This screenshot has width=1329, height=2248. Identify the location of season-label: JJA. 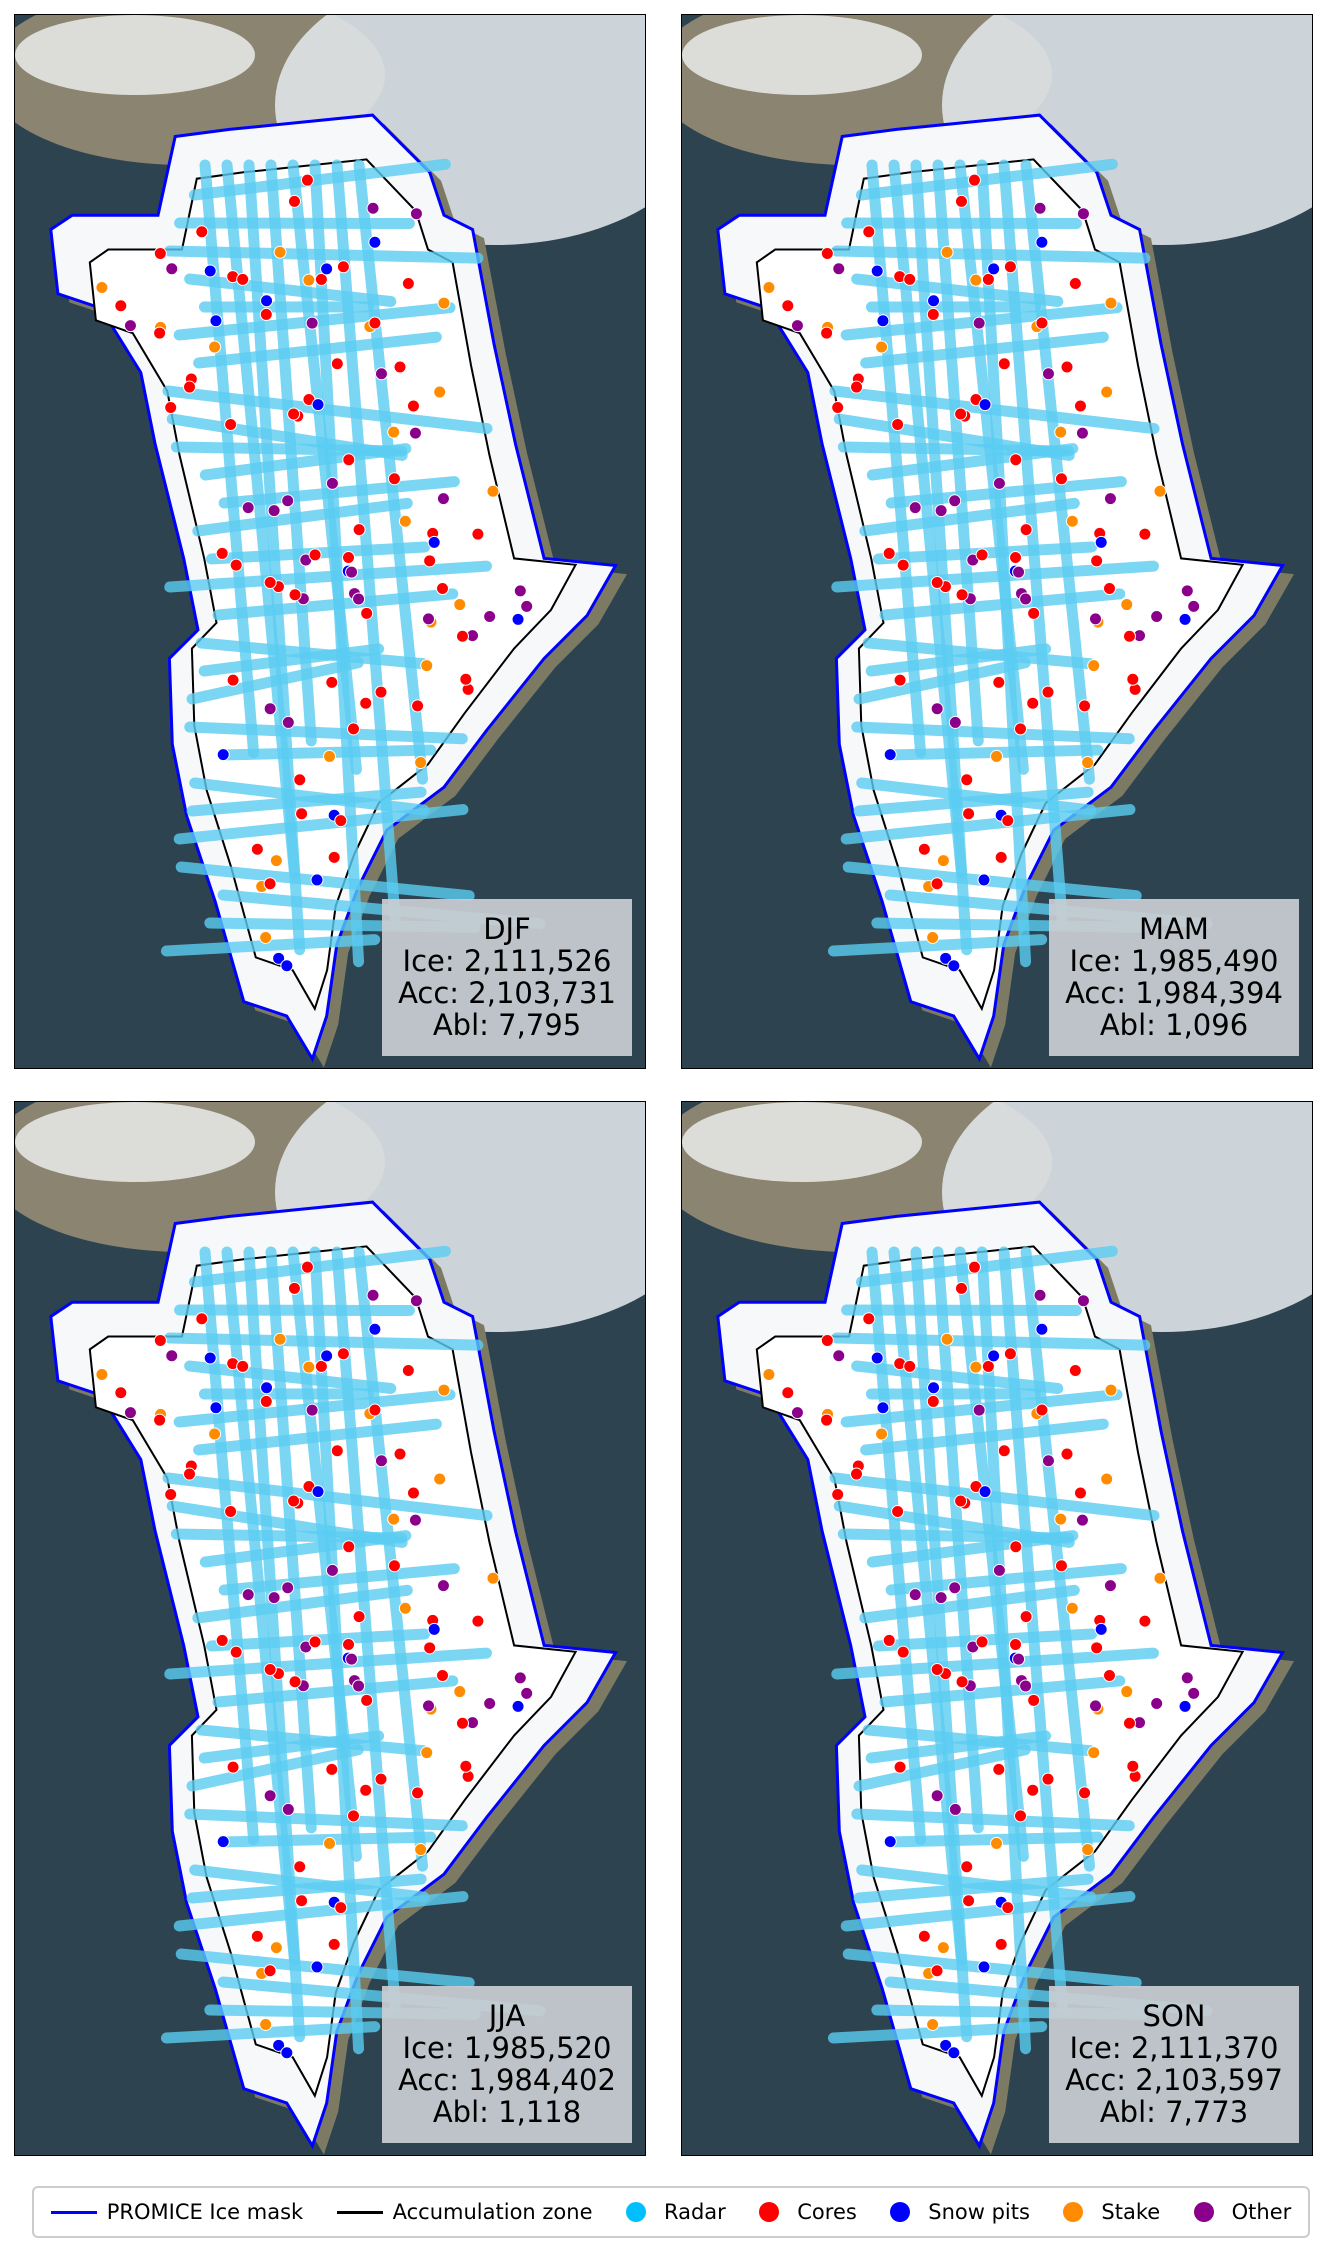
(507, 2016).